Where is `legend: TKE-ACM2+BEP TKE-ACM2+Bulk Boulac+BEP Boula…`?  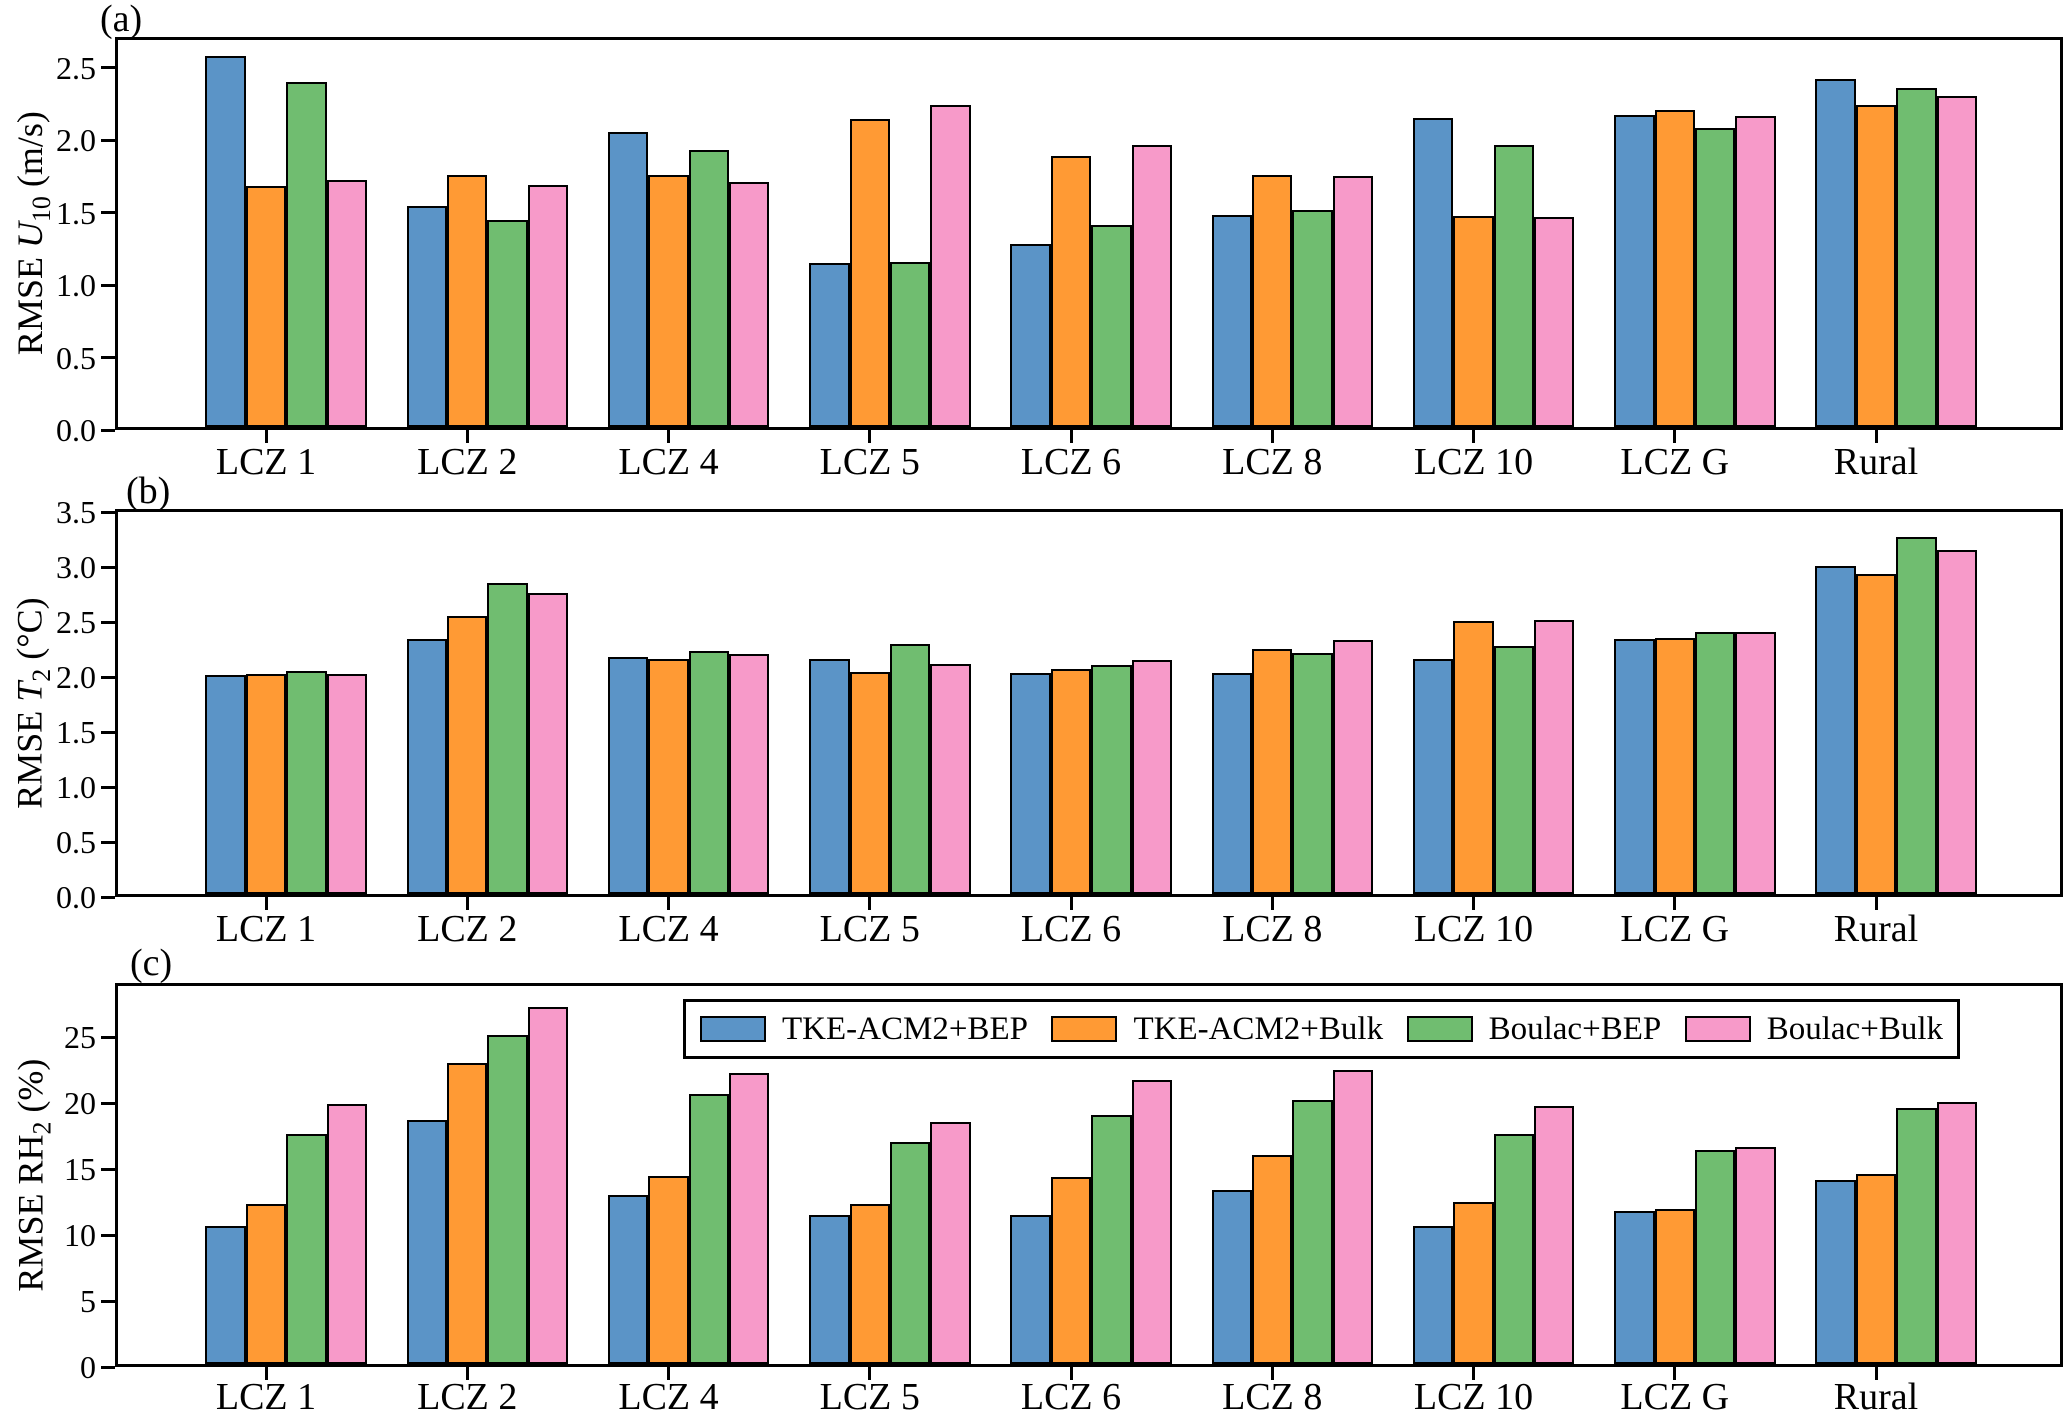
legend: TKE-ACM2+BEP TKE-ACM2+Bulk Boulac+BEP Boula… is located at coordinates (1321, 1029).